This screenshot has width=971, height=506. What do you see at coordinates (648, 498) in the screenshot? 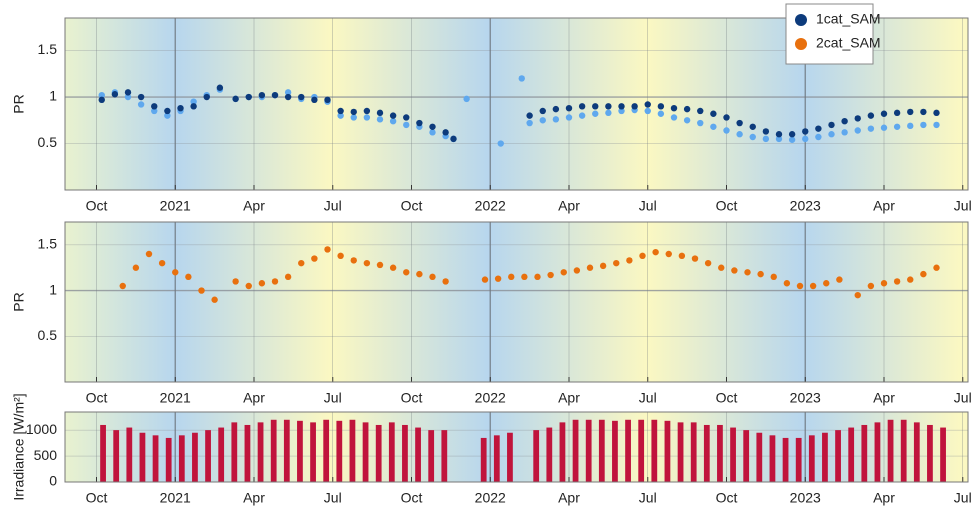
I see `x-tick-label: Jul` at bounding box center [648, 498].